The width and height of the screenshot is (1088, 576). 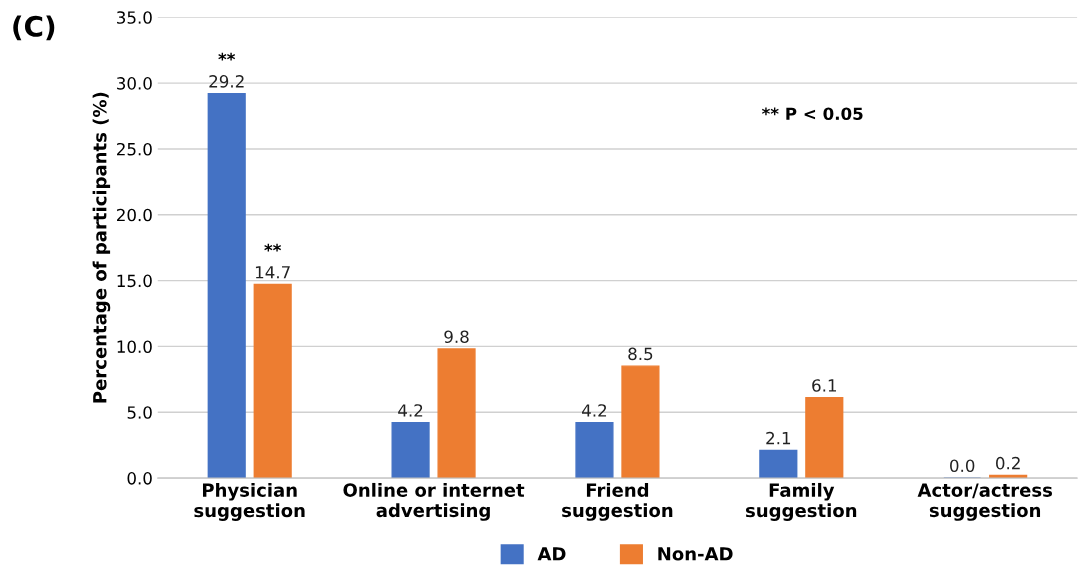 What do you see at coordinates (1008, 463) in the screenshot?
I see `data-label: 0.2` at bounding box center [1008, 463].